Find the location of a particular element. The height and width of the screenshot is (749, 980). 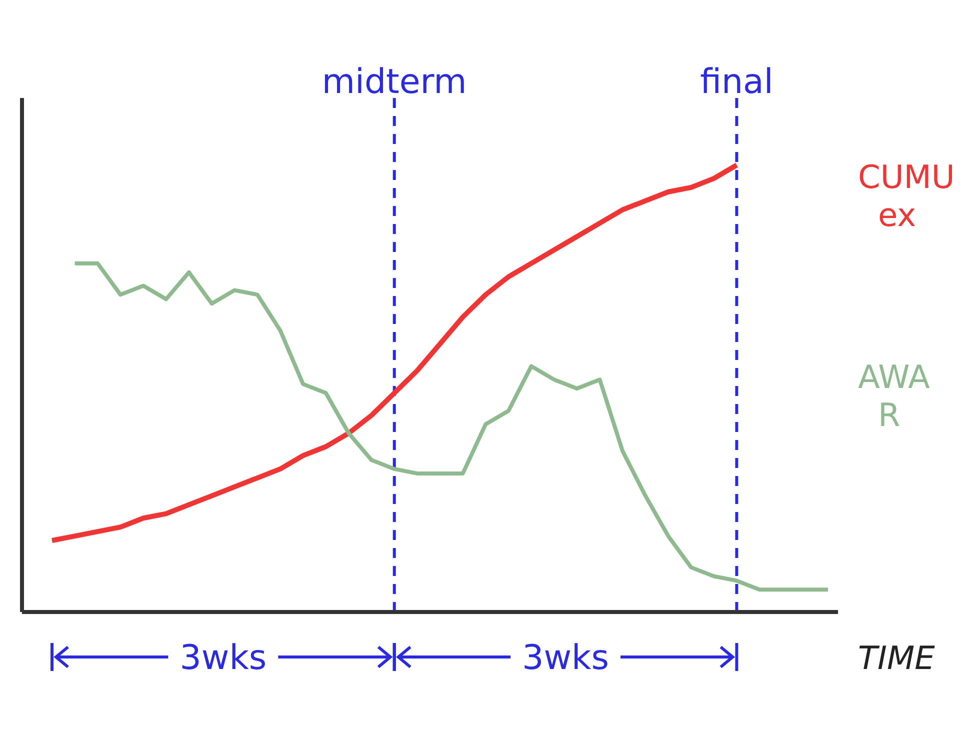

text: final is located at coordinates (737, 82).